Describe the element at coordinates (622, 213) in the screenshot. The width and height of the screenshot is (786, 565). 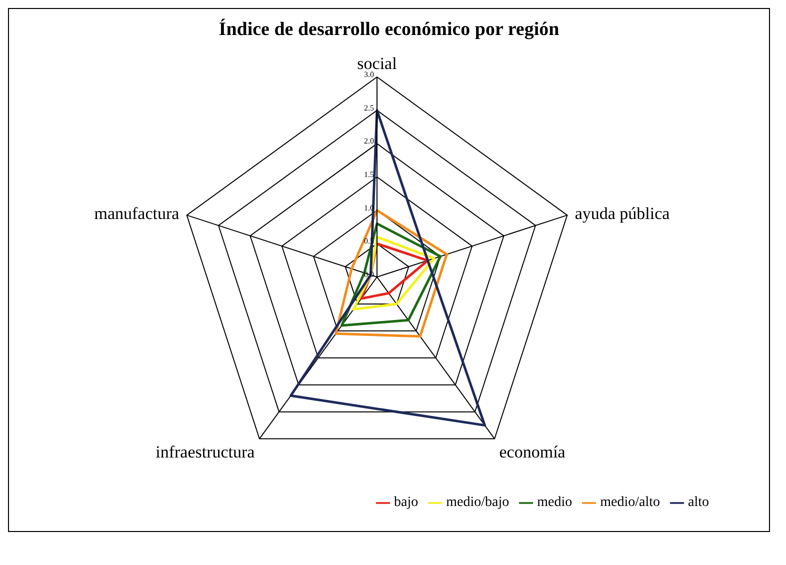
I see `spoke-label: ayuda pública` at that location.